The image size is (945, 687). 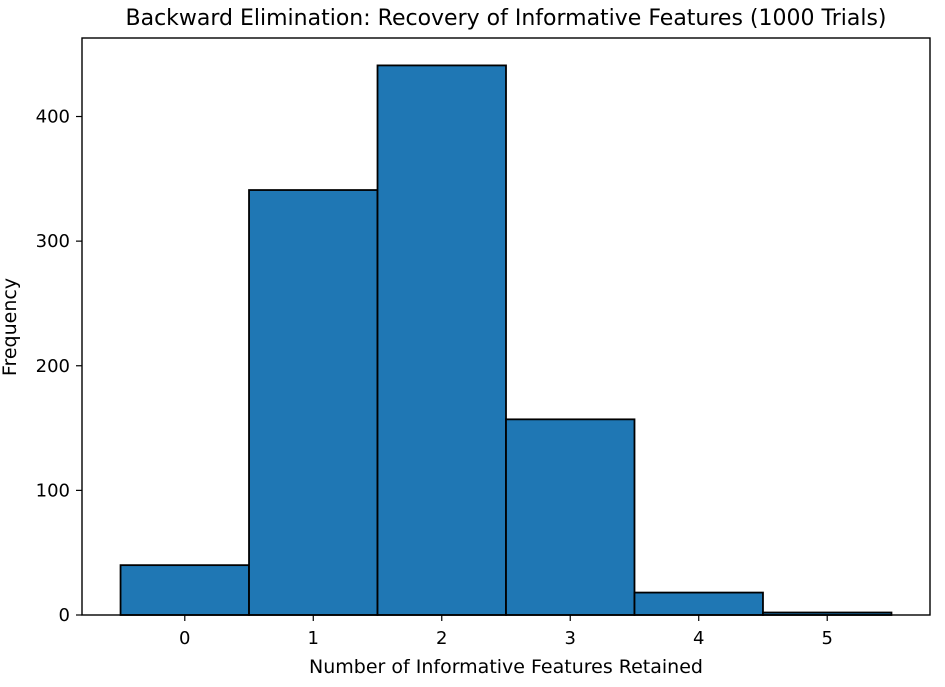 I want to click on y-tick-label: 300, so click(x=53, y=241).